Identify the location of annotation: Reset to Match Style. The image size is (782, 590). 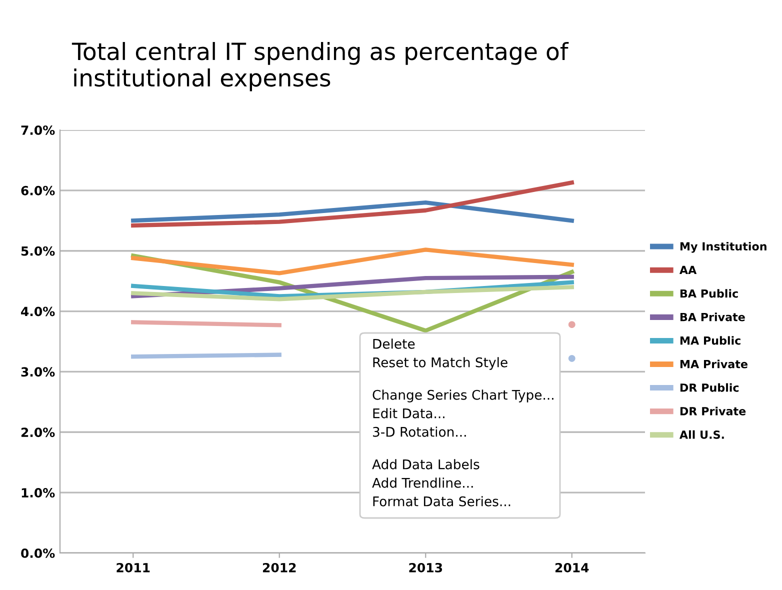
(440, 363).